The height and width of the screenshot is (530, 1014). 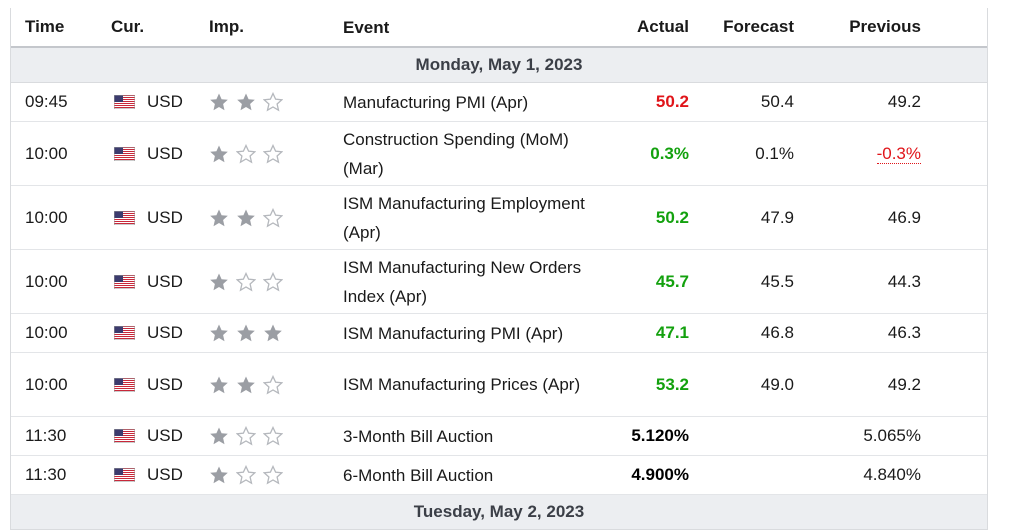 I want to click on header-actual: Actual, so click(x=663, y=26).